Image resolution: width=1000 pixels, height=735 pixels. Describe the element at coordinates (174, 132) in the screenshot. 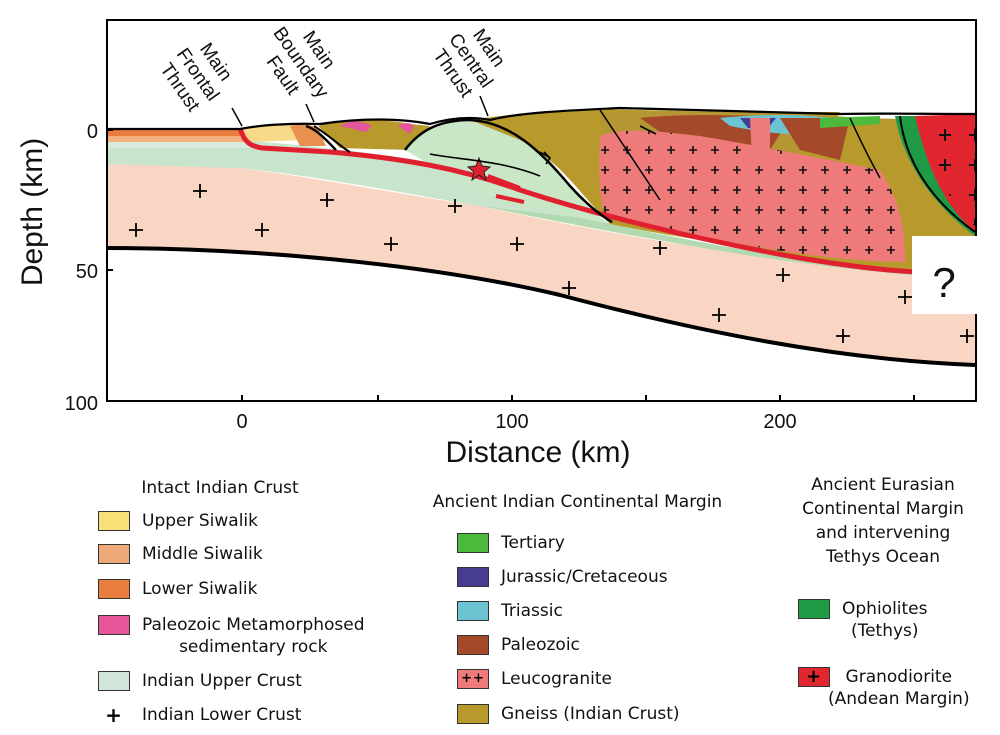

I see `lower-siwalik-band` at that location.